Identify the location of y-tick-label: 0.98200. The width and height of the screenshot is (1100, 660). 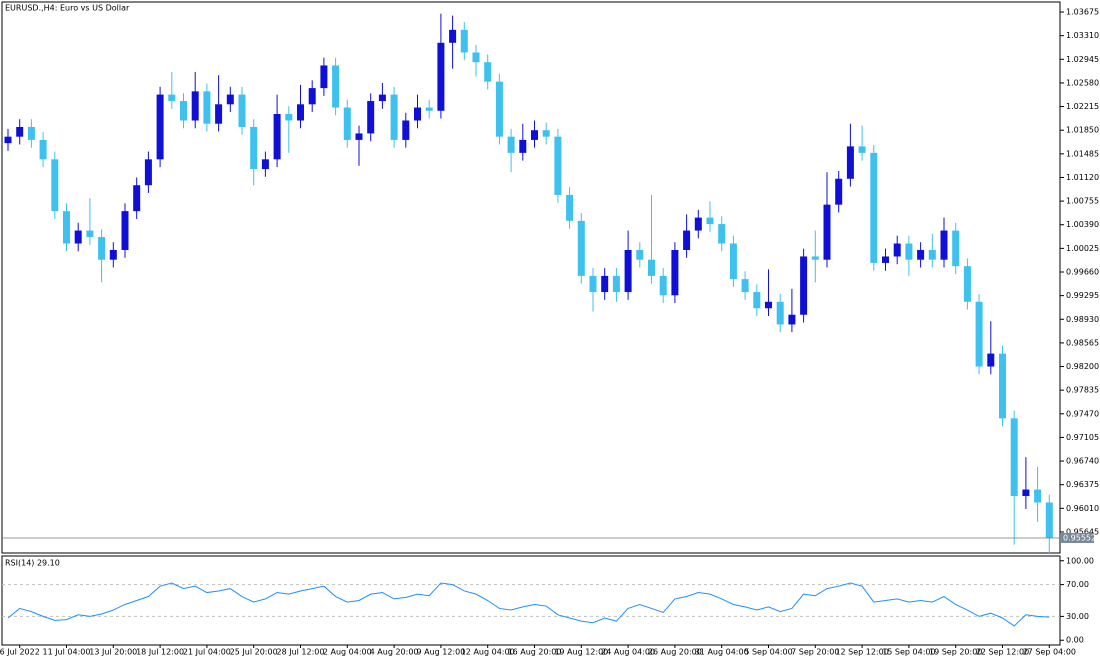
(1082, 366).